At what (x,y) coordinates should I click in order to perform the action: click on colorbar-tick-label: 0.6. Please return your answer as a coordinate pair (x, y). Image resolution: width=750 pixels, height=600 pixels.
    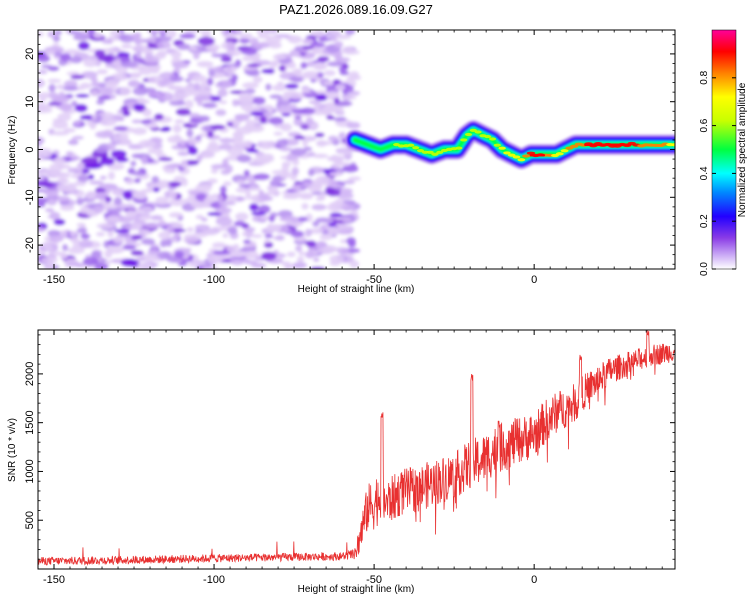
    Looking at the image, I should click on (704, 125).